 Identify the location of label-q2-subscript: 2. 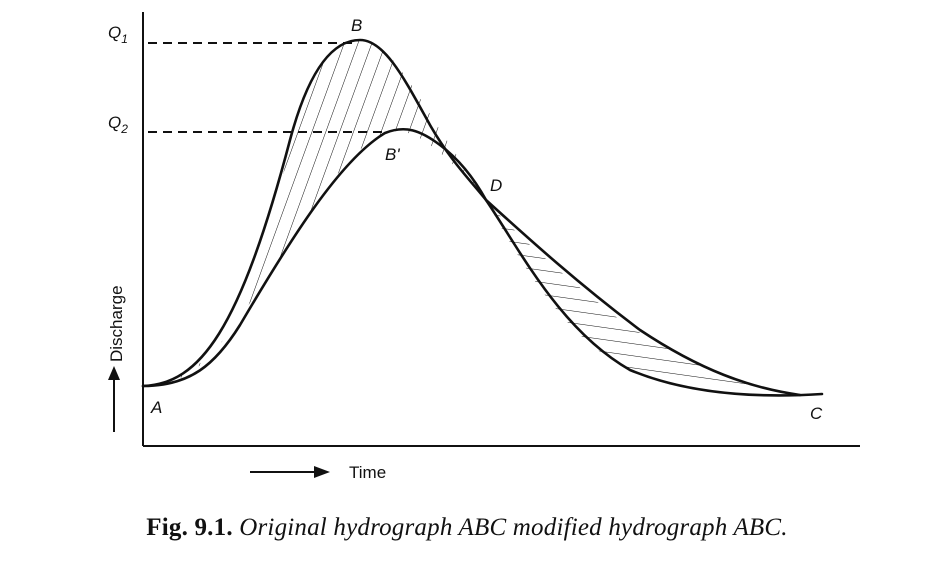
(124, 129).